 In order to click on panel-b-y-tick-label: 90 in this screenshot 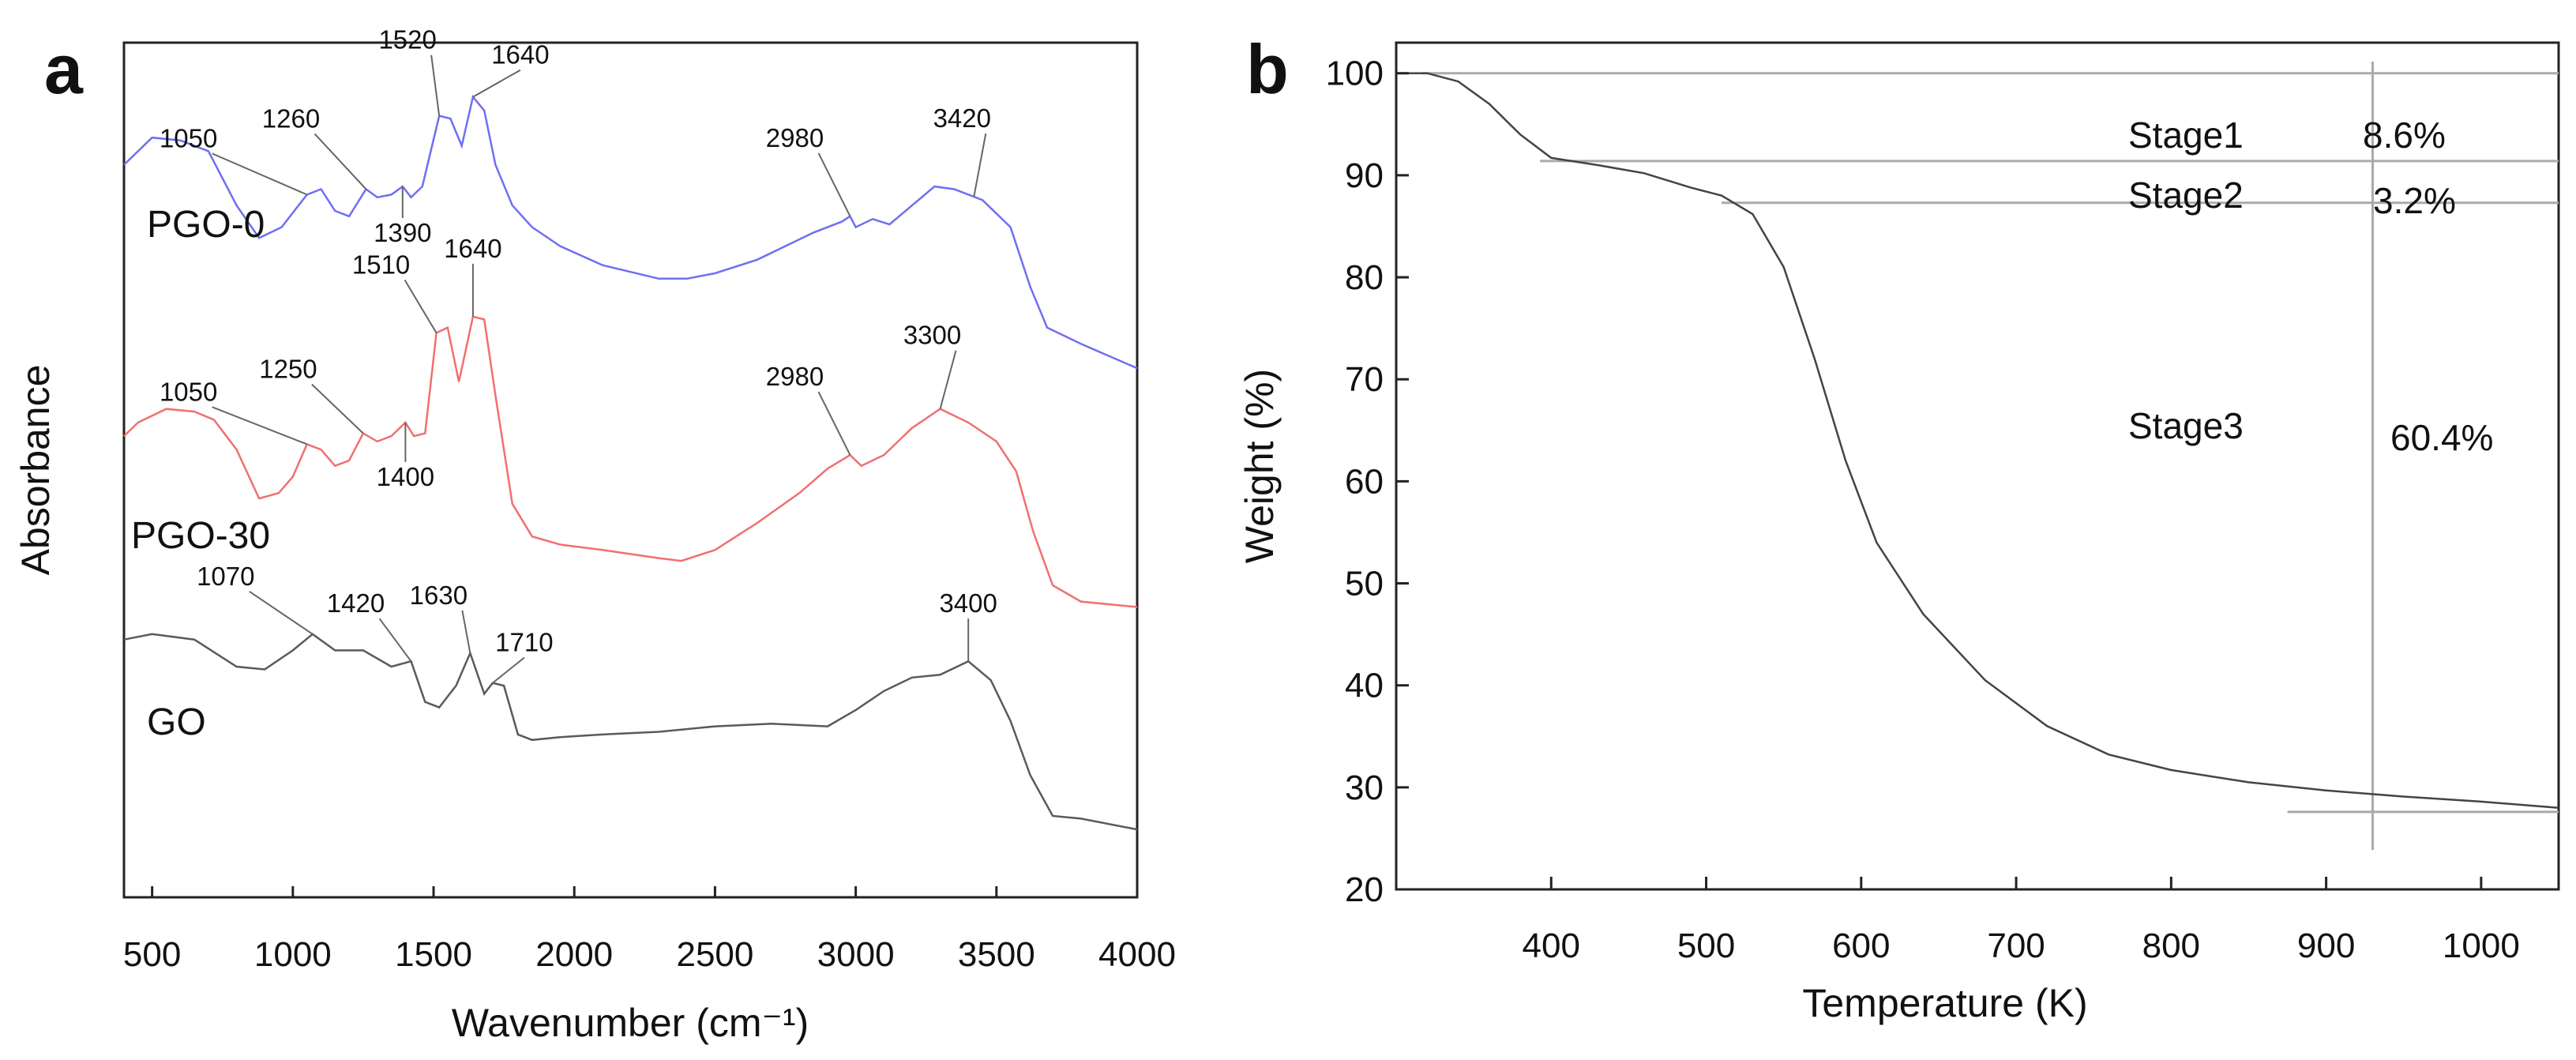, I will do `click(1364, 175)`.